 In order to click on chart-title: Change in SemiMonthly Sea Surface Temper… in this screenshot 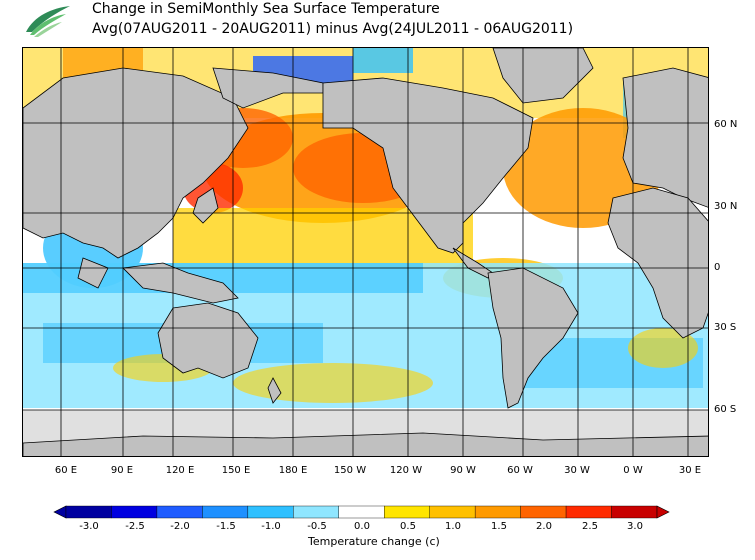, I will do `click(266, 9)`.